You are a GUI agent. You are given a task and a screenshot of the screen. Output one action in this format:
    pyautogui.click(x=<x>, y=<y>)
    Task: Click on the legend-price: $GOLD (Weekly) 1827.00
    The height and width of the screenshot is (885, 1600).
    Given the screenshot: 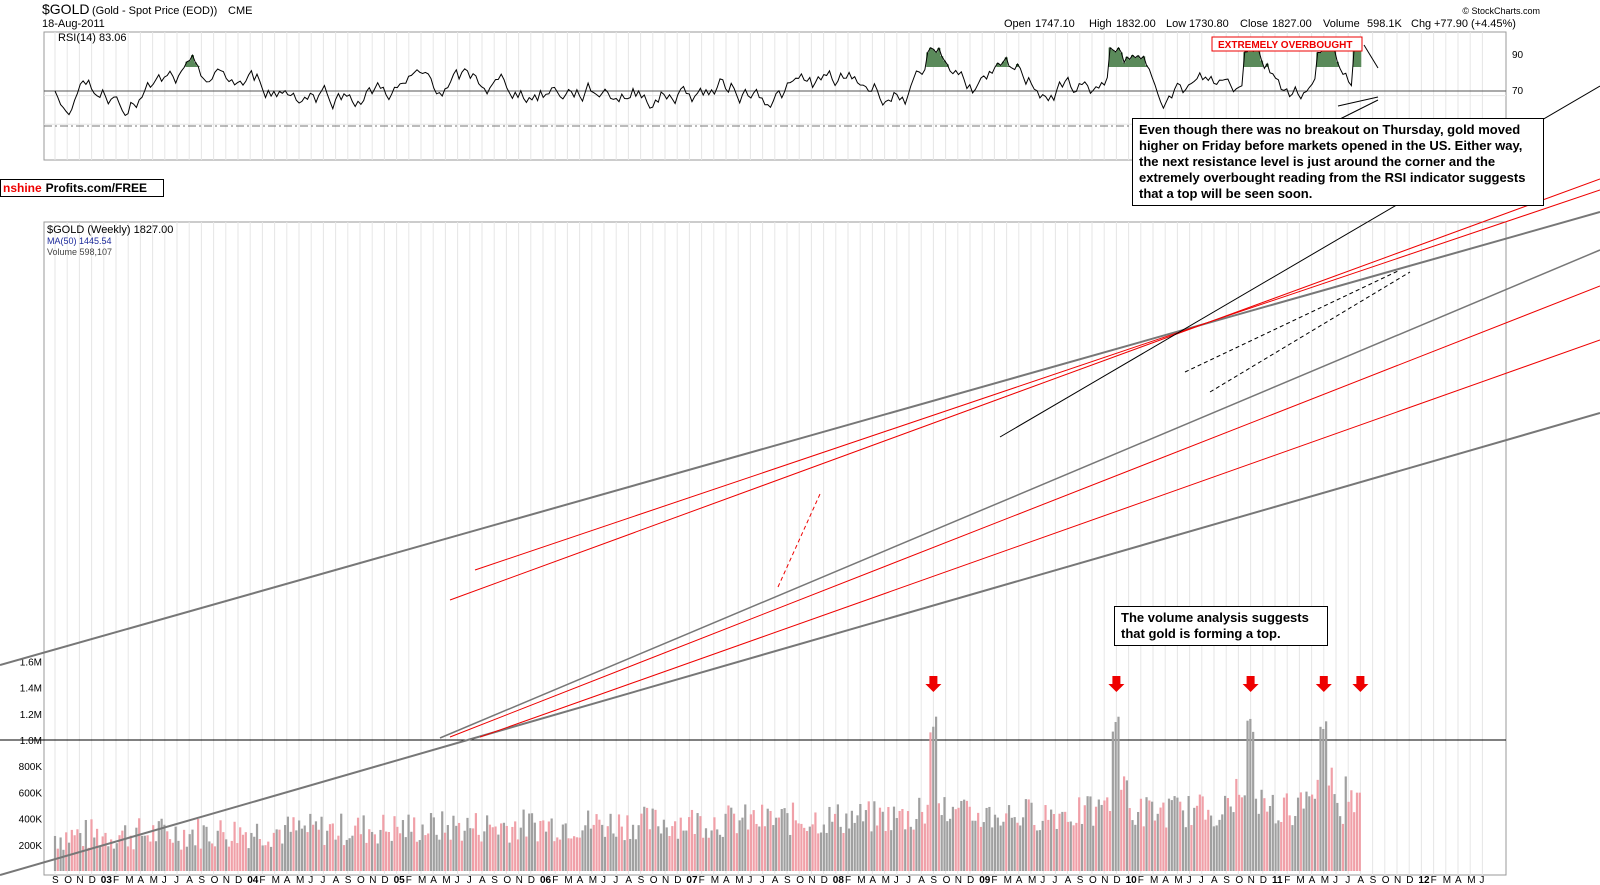 What is the action you would take?
    pyautogui.click(x=110, y=230)
    